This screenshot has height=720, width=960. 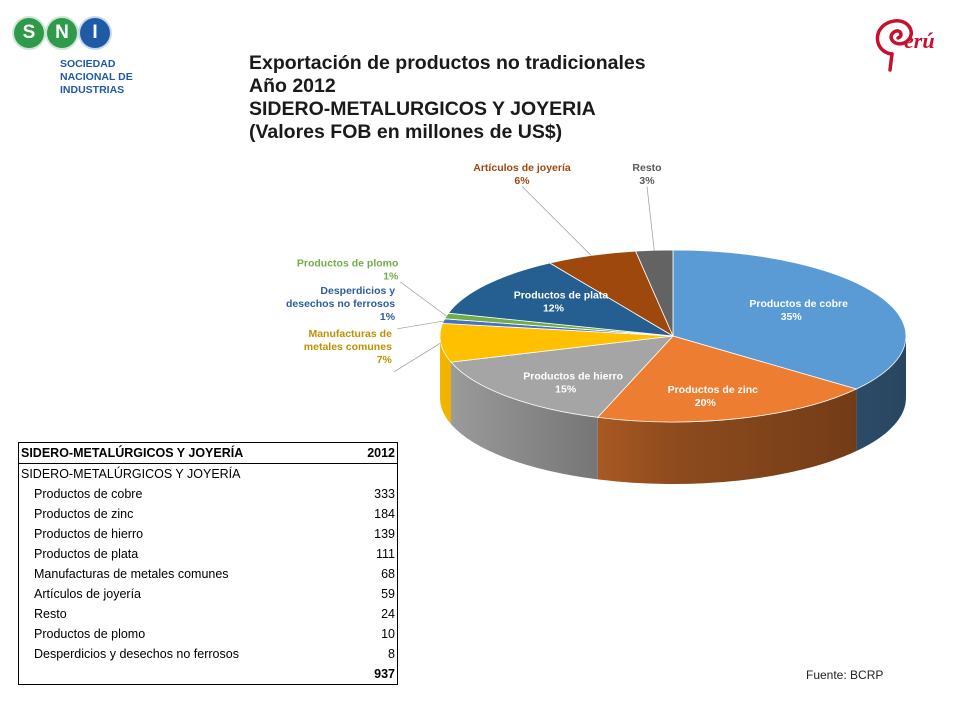 What do you see at coordinates (798, 304) in the screenshot?
I see `pie-label: Productos de cobre` at bounding box center [798, 304].